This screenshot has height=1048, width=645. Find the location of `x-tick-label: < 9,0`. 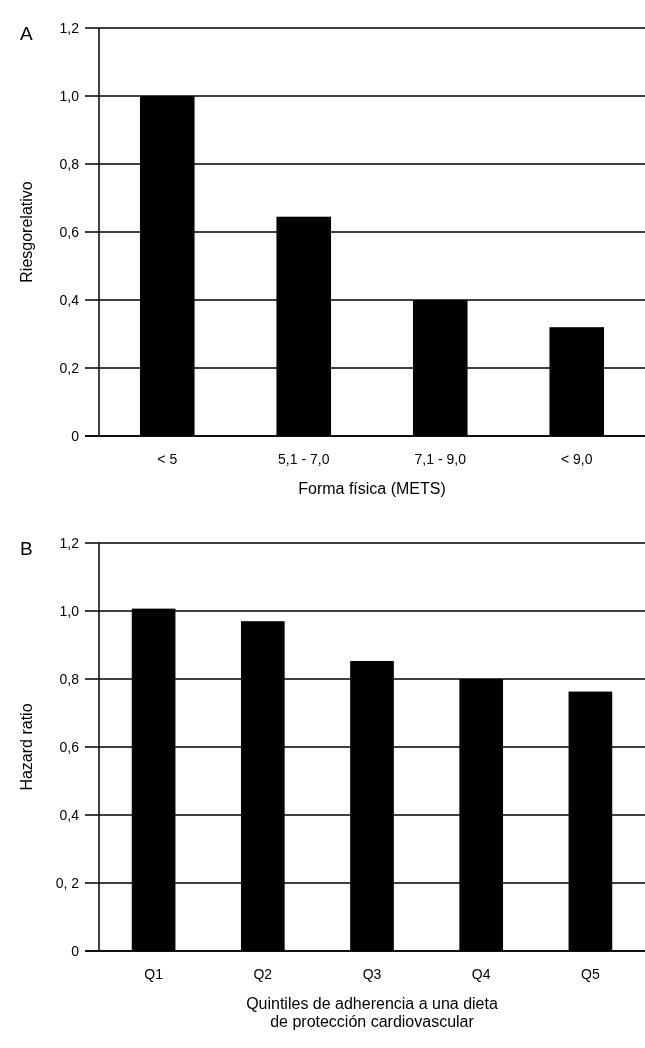

x-tick-label: < 9,0 is located at coordinates (576, 459).